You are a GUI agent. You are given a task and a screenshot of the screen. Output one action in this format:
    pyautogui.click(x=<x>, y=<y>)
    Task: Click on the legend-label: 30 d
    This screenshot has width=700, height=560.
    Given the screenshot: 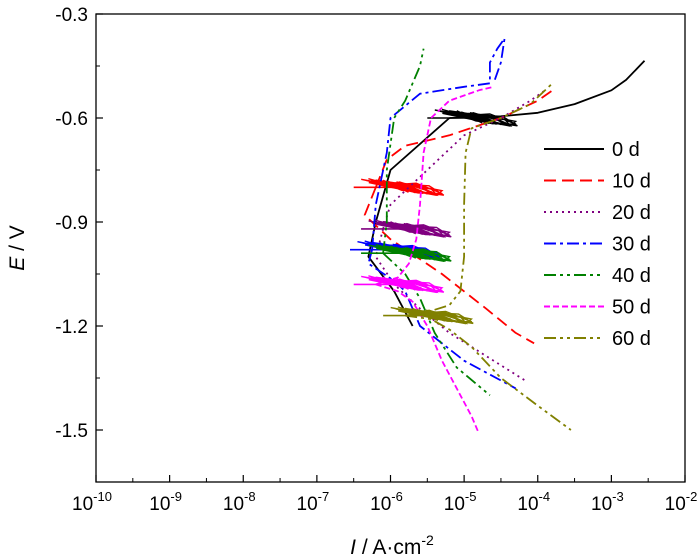 What is the action you would take?
    pyautogui.click(x=631, y=245)
    